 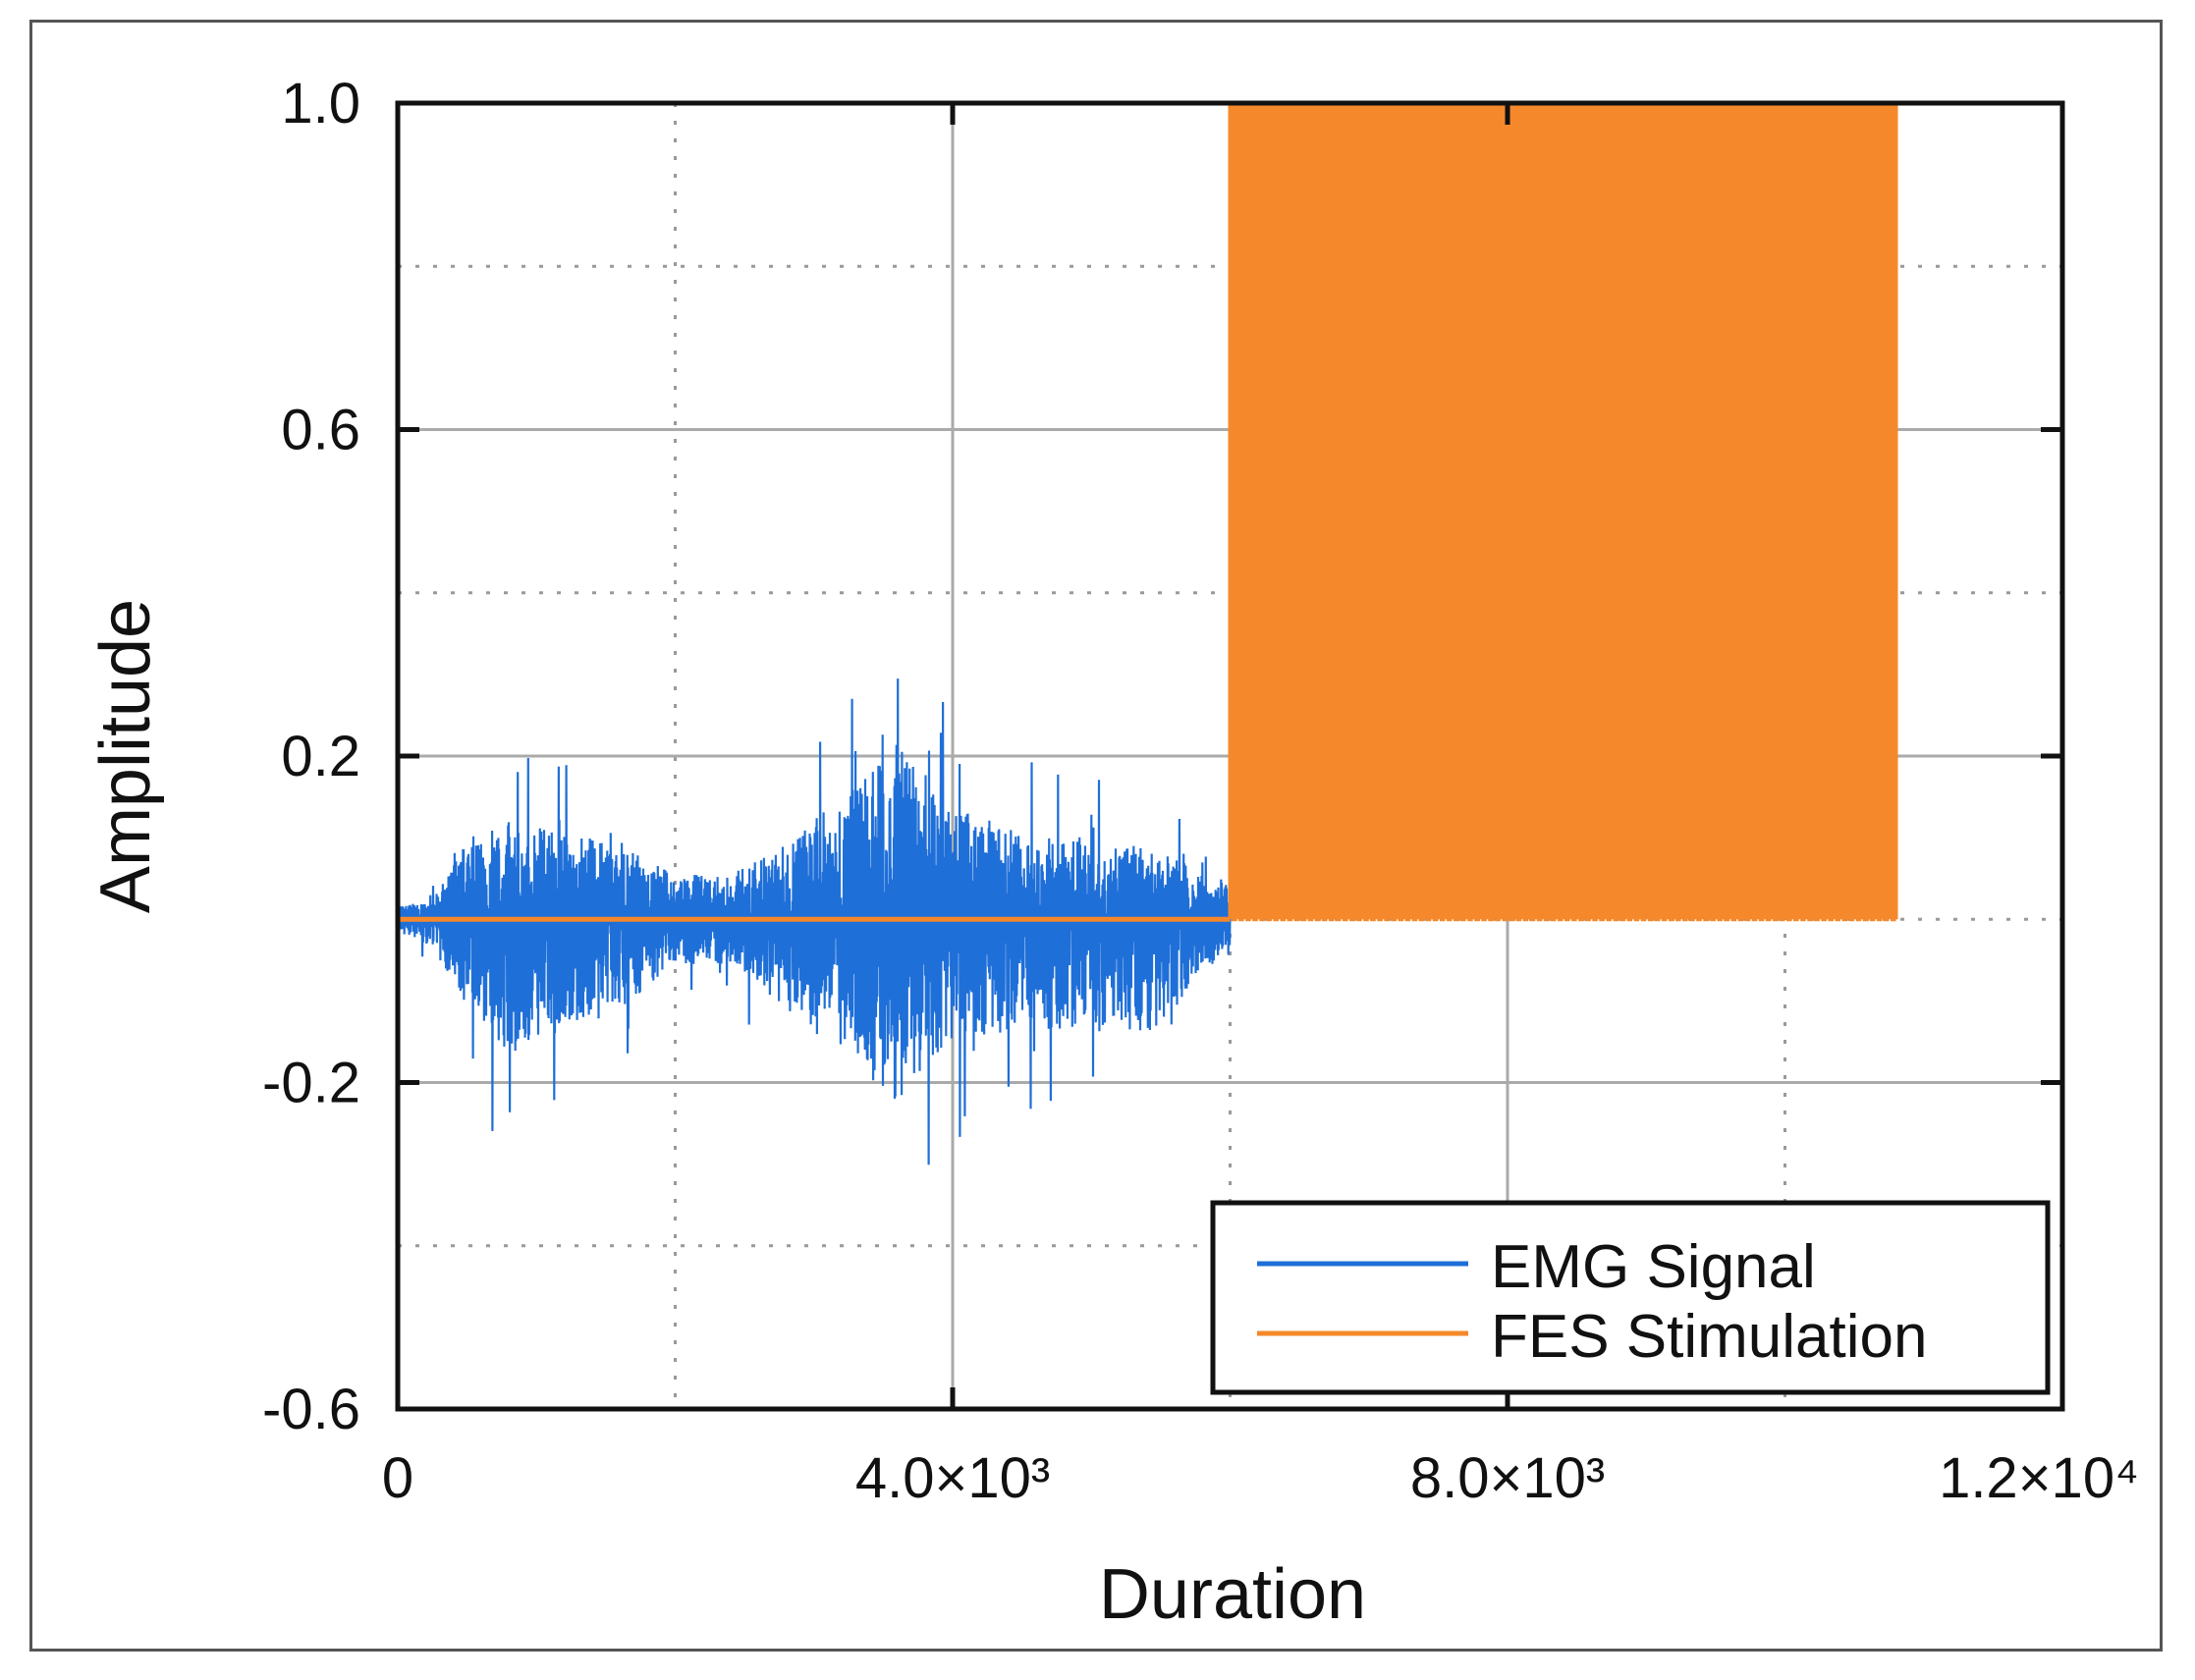 I want to click on y-tick-label: -0.6, so click(x=311, y=1409).